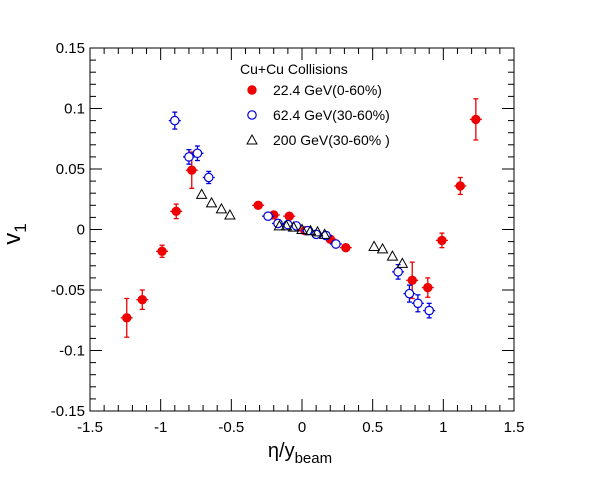  Describe the element at coordinates (514, 427) in the screenshot. I see `x-tick-label: 1.5` at that location.